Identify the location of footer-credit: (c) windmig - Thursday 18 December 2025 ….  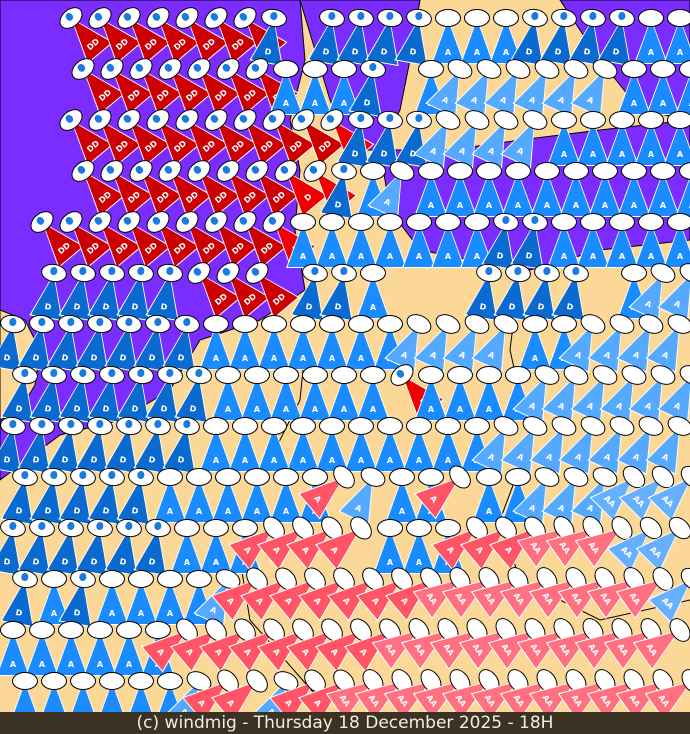
(345, 723).